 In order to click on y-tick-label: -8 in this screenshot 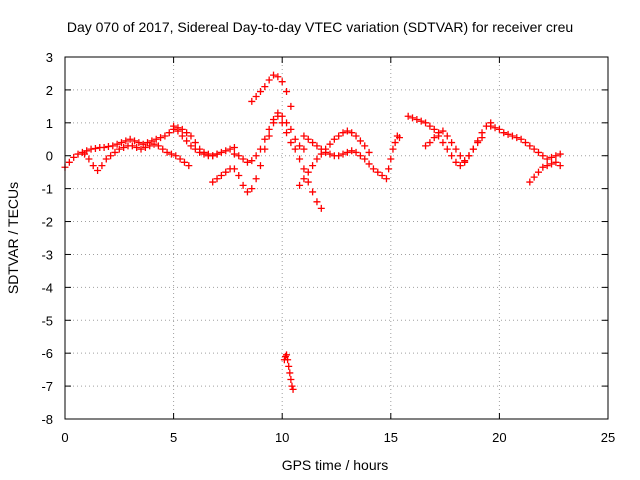, I will do `click(47, 419)`.